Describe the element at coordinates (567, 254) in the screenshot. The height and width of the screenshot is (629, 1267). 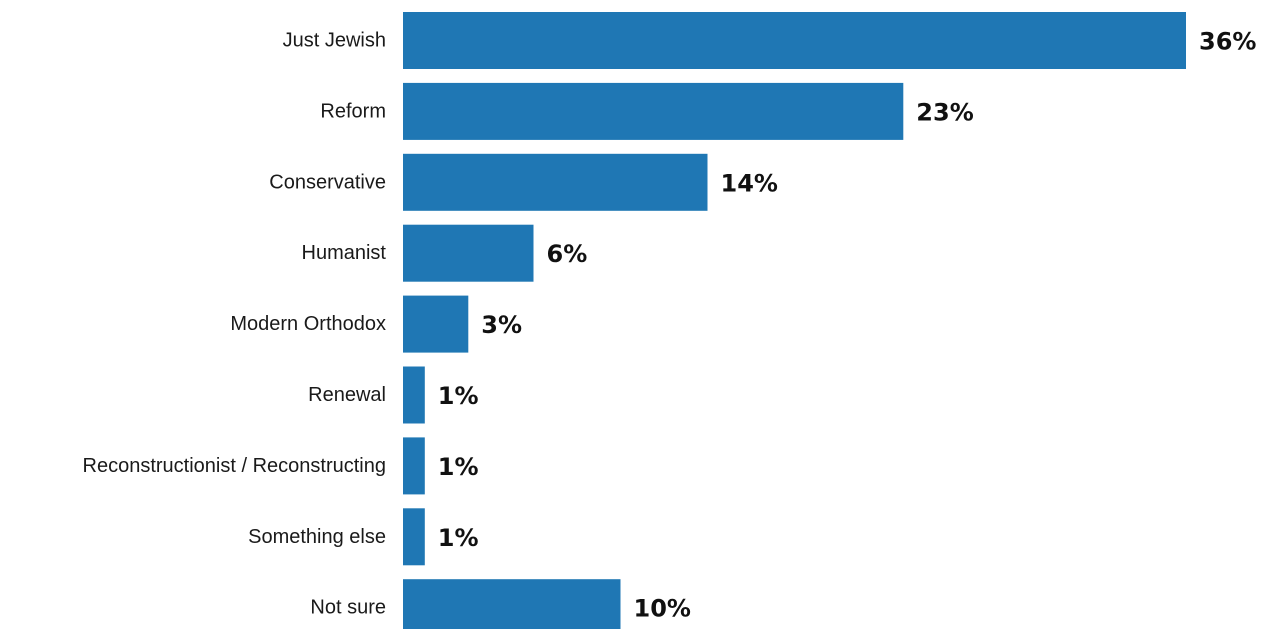
I see `value-label: 6%` at that location.